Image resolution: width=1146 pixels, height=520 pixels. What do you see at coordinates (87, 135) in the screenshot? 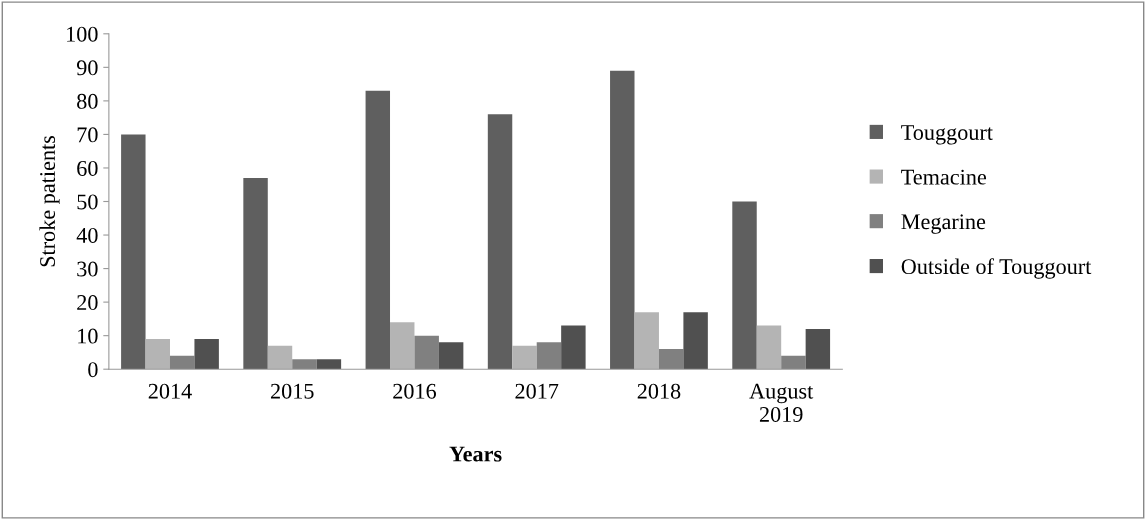
I see `y-tick-label: 70` at bounding box center [87, 135].